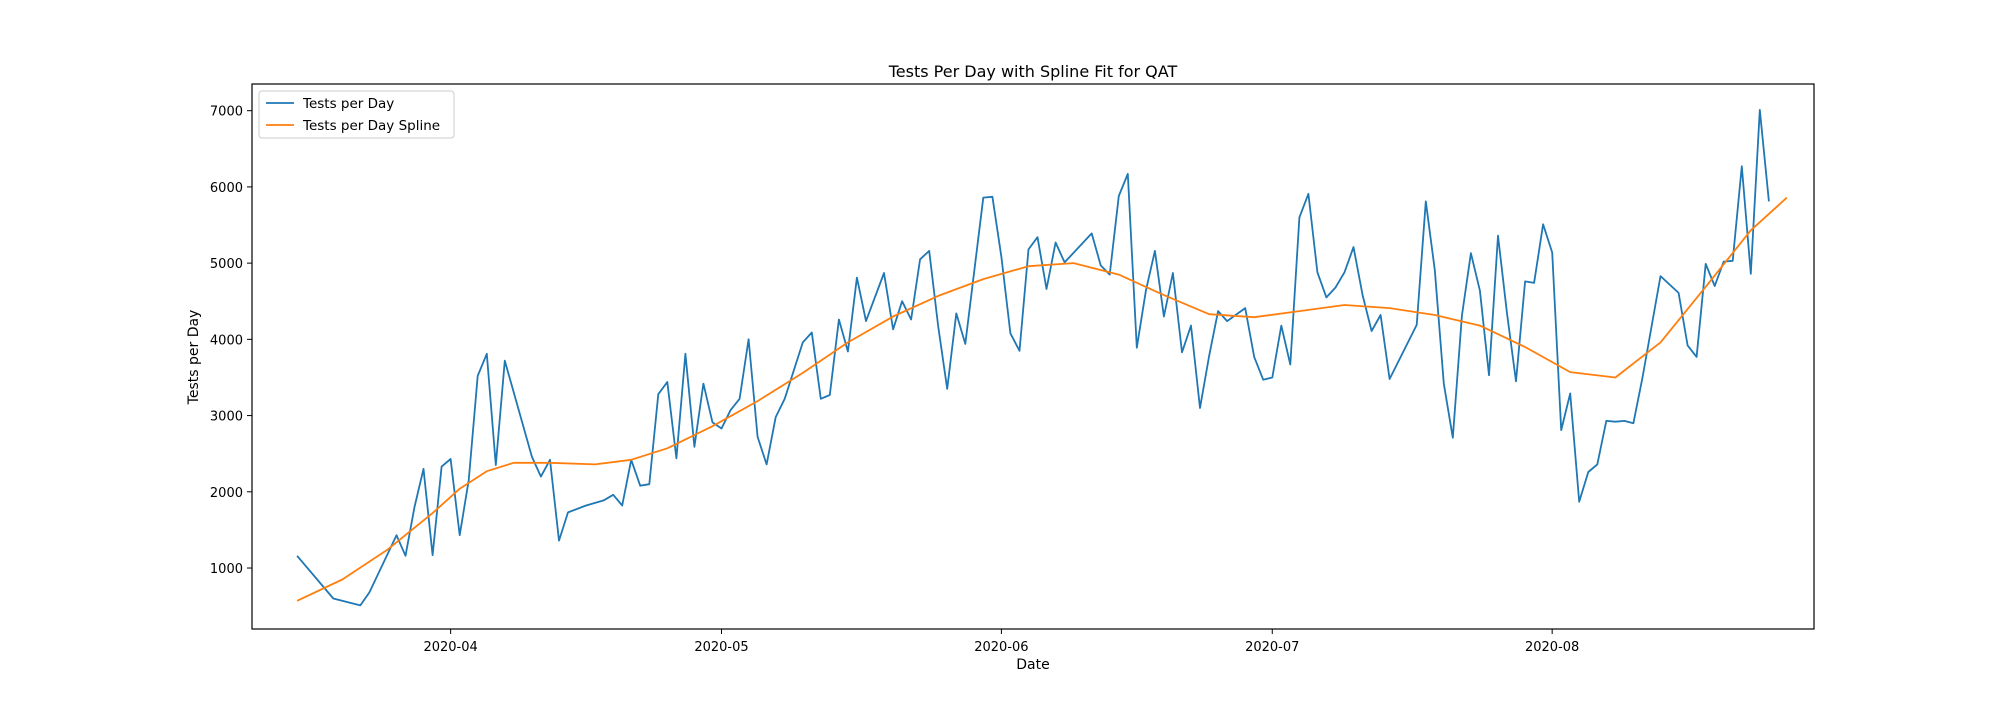  I want to click on y-tick-label: 5000, so click(226, 264).